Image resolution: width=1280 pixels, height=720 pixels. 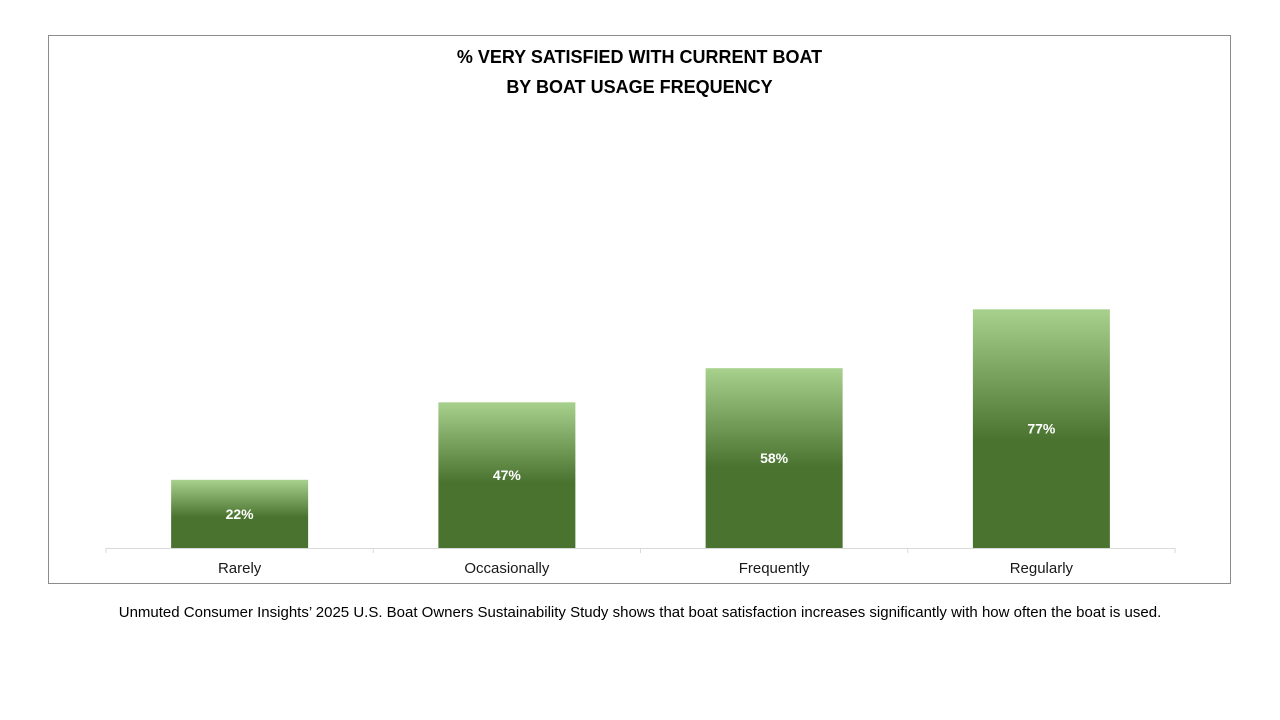 What do you see at coordinates (639, 87) in the screenshot?
I see `chart-title-line-2: BY BOAT USAGE FREQUENCY` at bounding box center [639, 87].